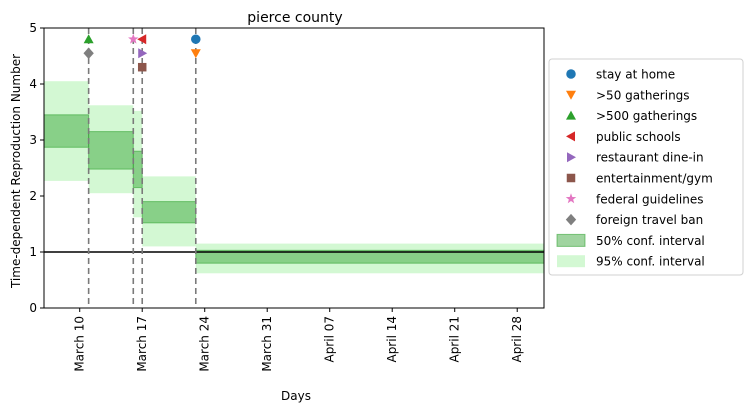  I want to click on marker-restaurant-dine-in, so click(143, 53).